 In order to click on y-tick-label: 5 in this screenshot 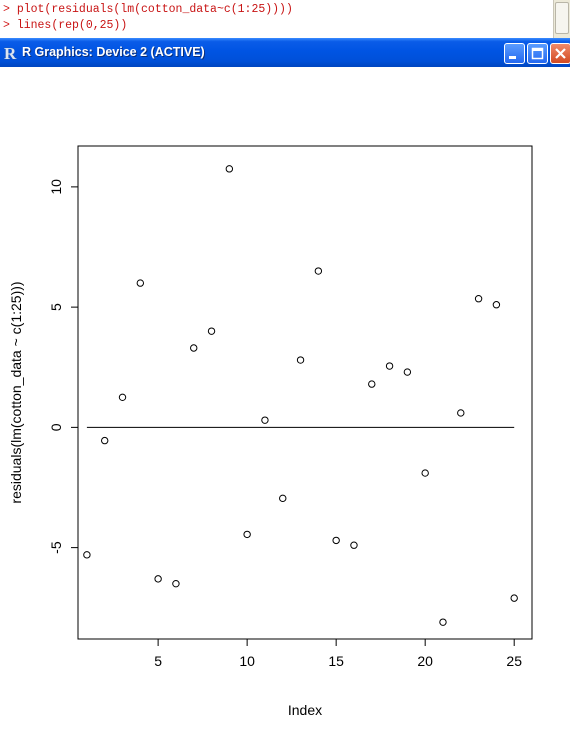, I will do `click(56, 307)`.